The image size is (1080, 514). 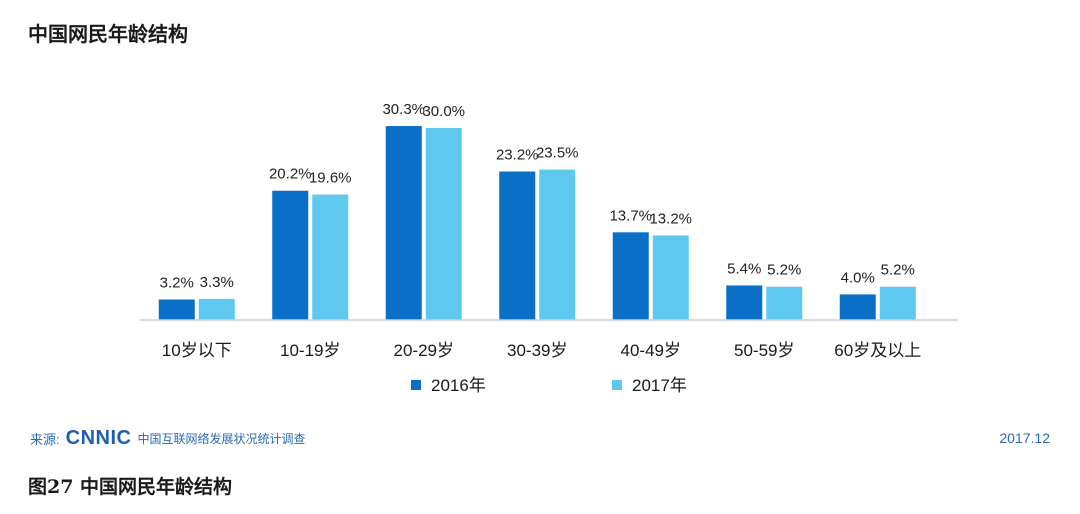 I want to click on bar-2017年-30-39岁, so click(x=557, y=244).